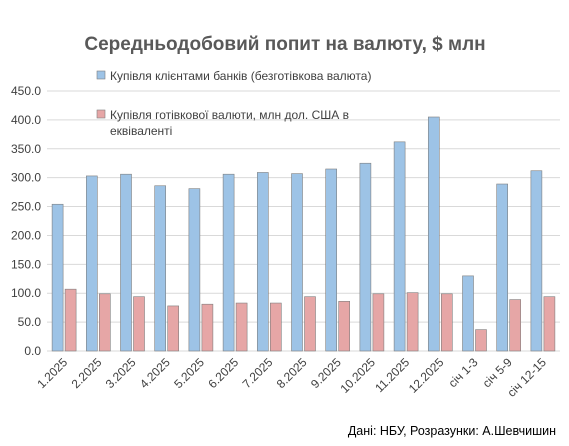  What do you see at coordinates (284, 44) in the screenshot?
I see `chart-title: Середньодобовий попит на валюту, $ млн` at bounding box center [284, 44].